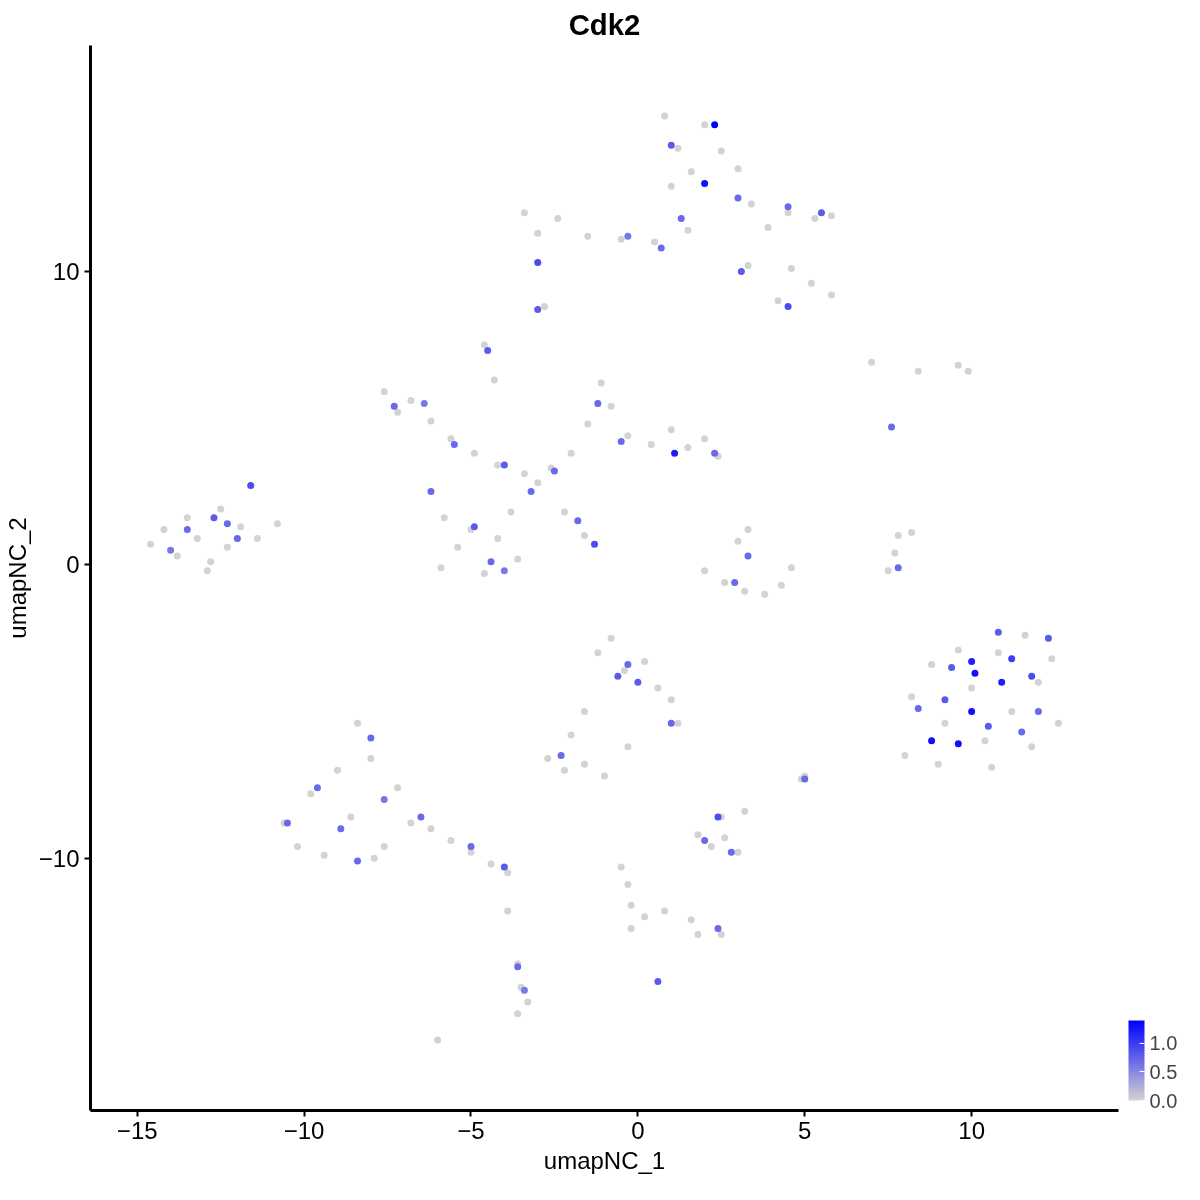 The width and height of the screenshot is (1200, 1200). Describe the element at coordinates (1163, 1043) in the screenshot. I see `color-bar-label: 1.0` at that location.